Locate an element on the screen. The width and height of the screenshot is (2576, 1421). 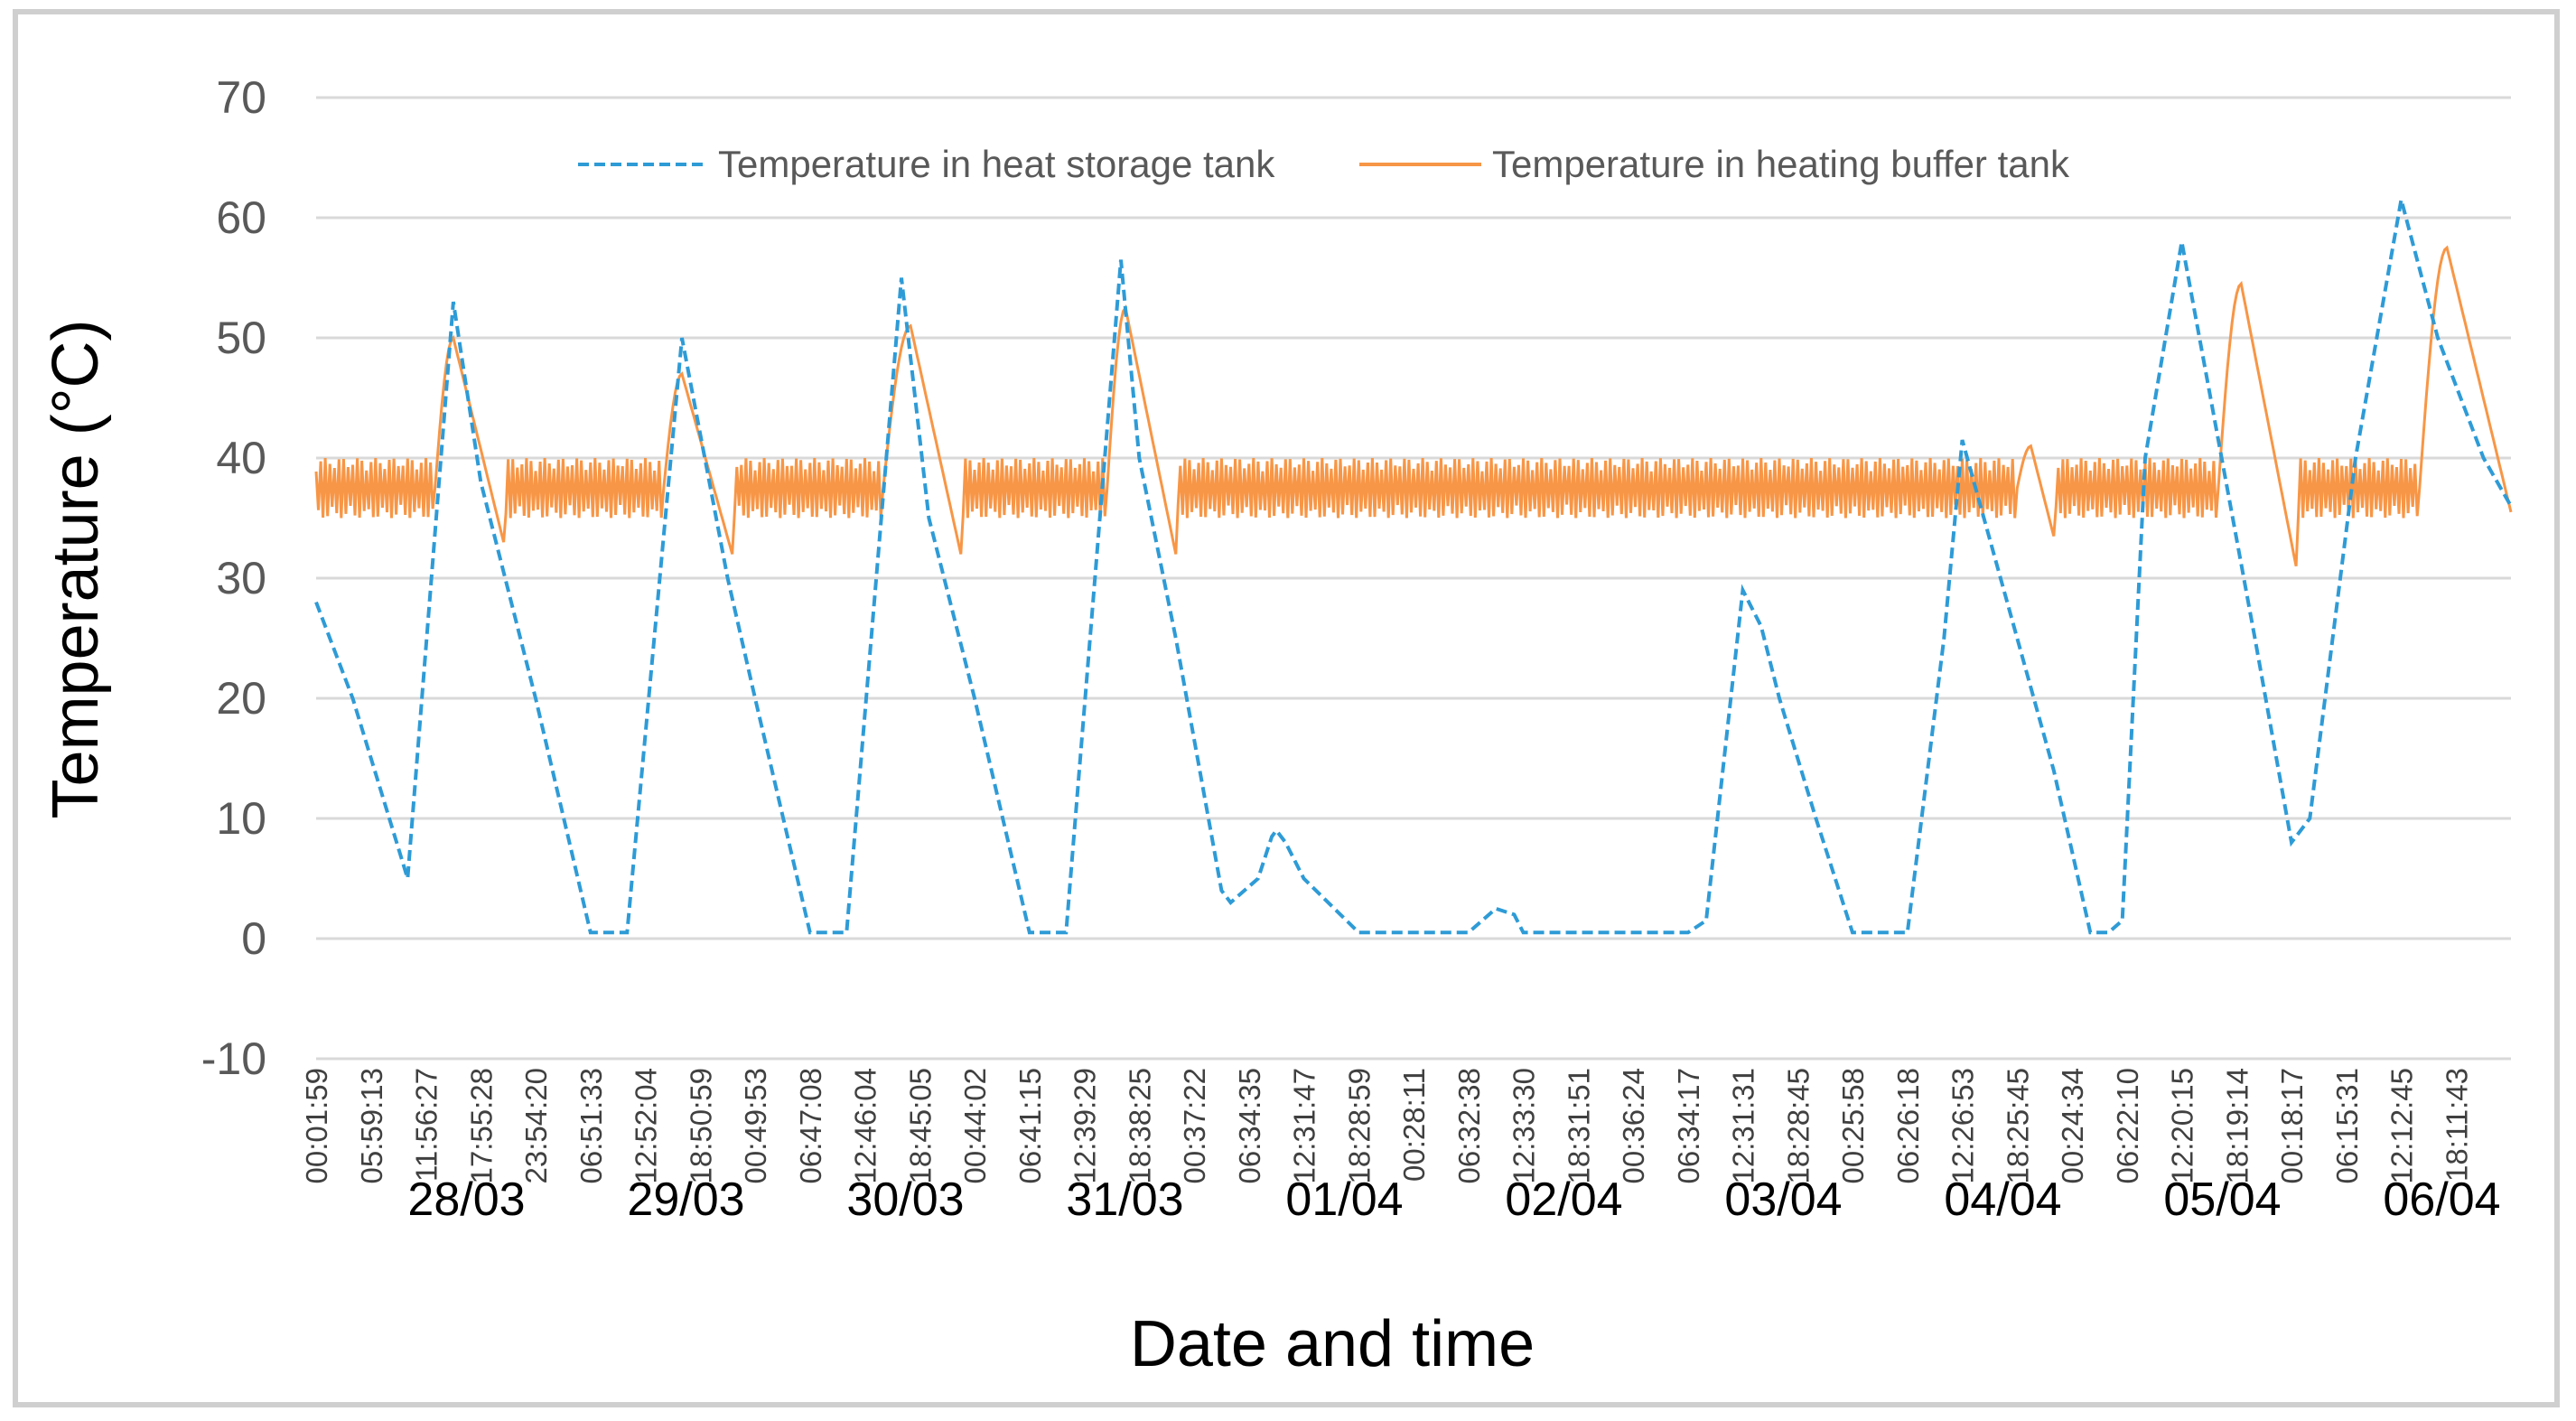
x-tick-label: 18:38:25 is located at coordinates (1139, 1125).